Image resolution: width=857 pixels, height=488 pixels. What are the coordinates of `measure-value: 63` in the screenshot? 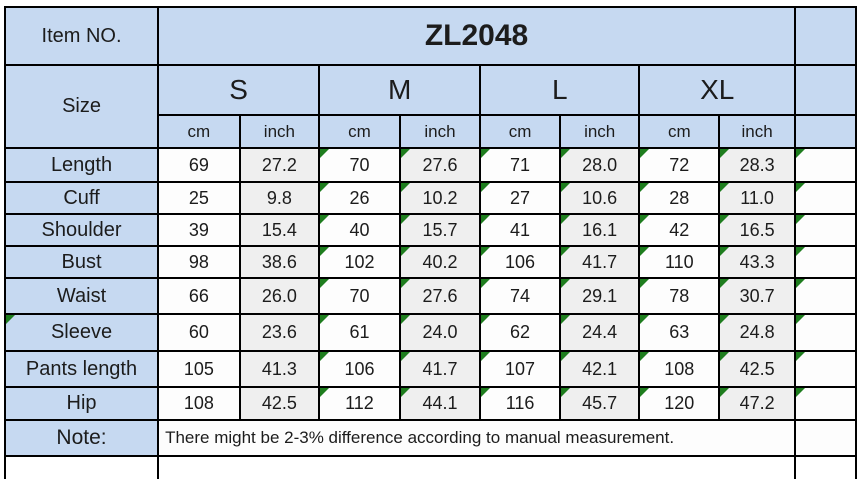 It's located at (679, 332).